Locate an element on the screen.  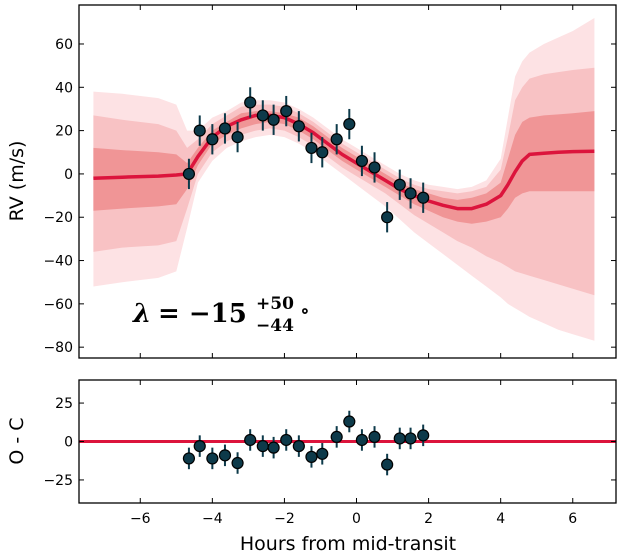
residual-xtick-label: 4 is located at coordinates (500, 519).